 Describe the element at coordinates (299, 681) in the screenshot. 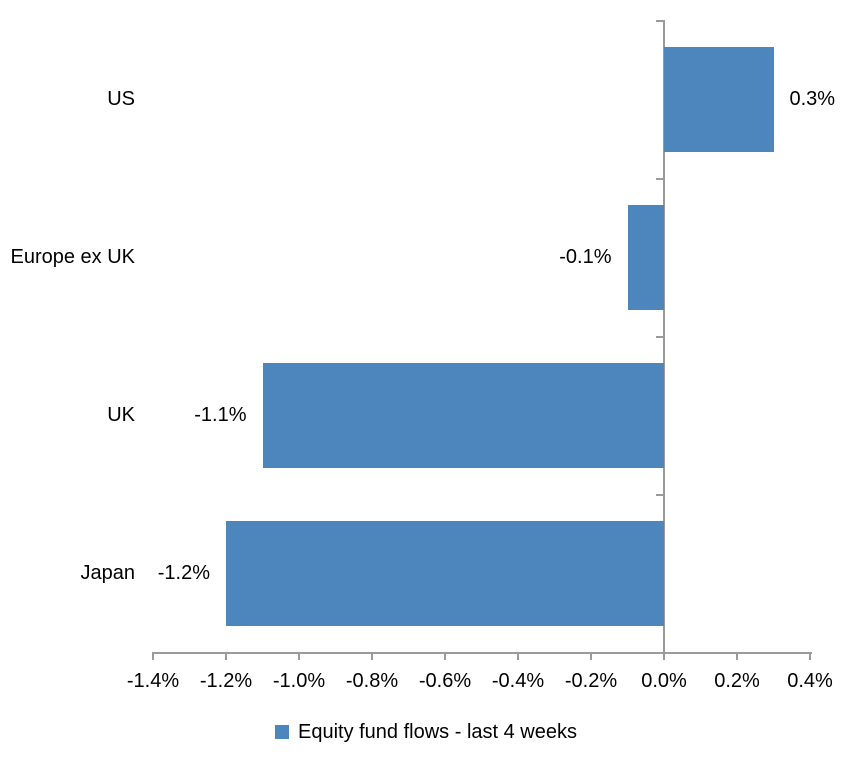

I see `x-tick-label: -1.0%` at that location.